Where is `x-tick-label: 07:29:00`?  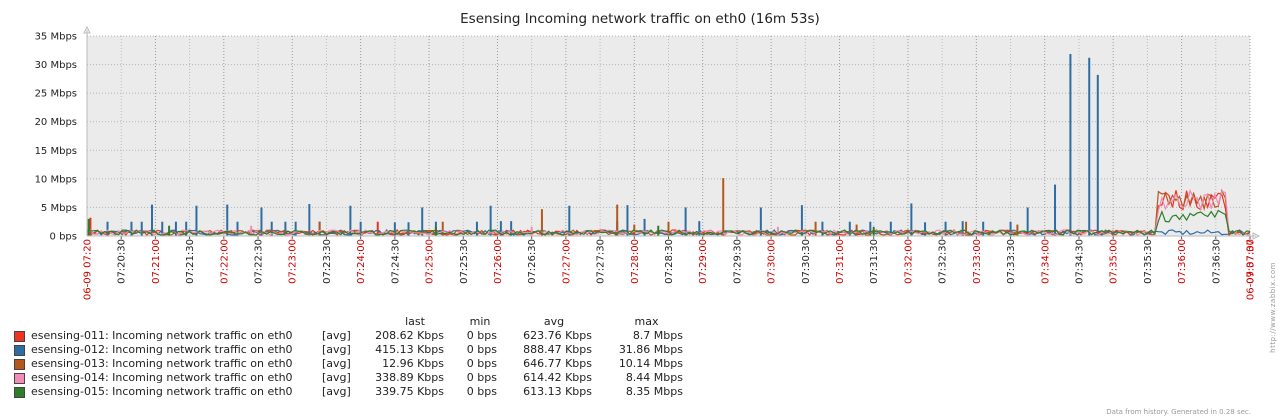 x-tick-label: 07:29:00 is located at coordinates (703, 261).